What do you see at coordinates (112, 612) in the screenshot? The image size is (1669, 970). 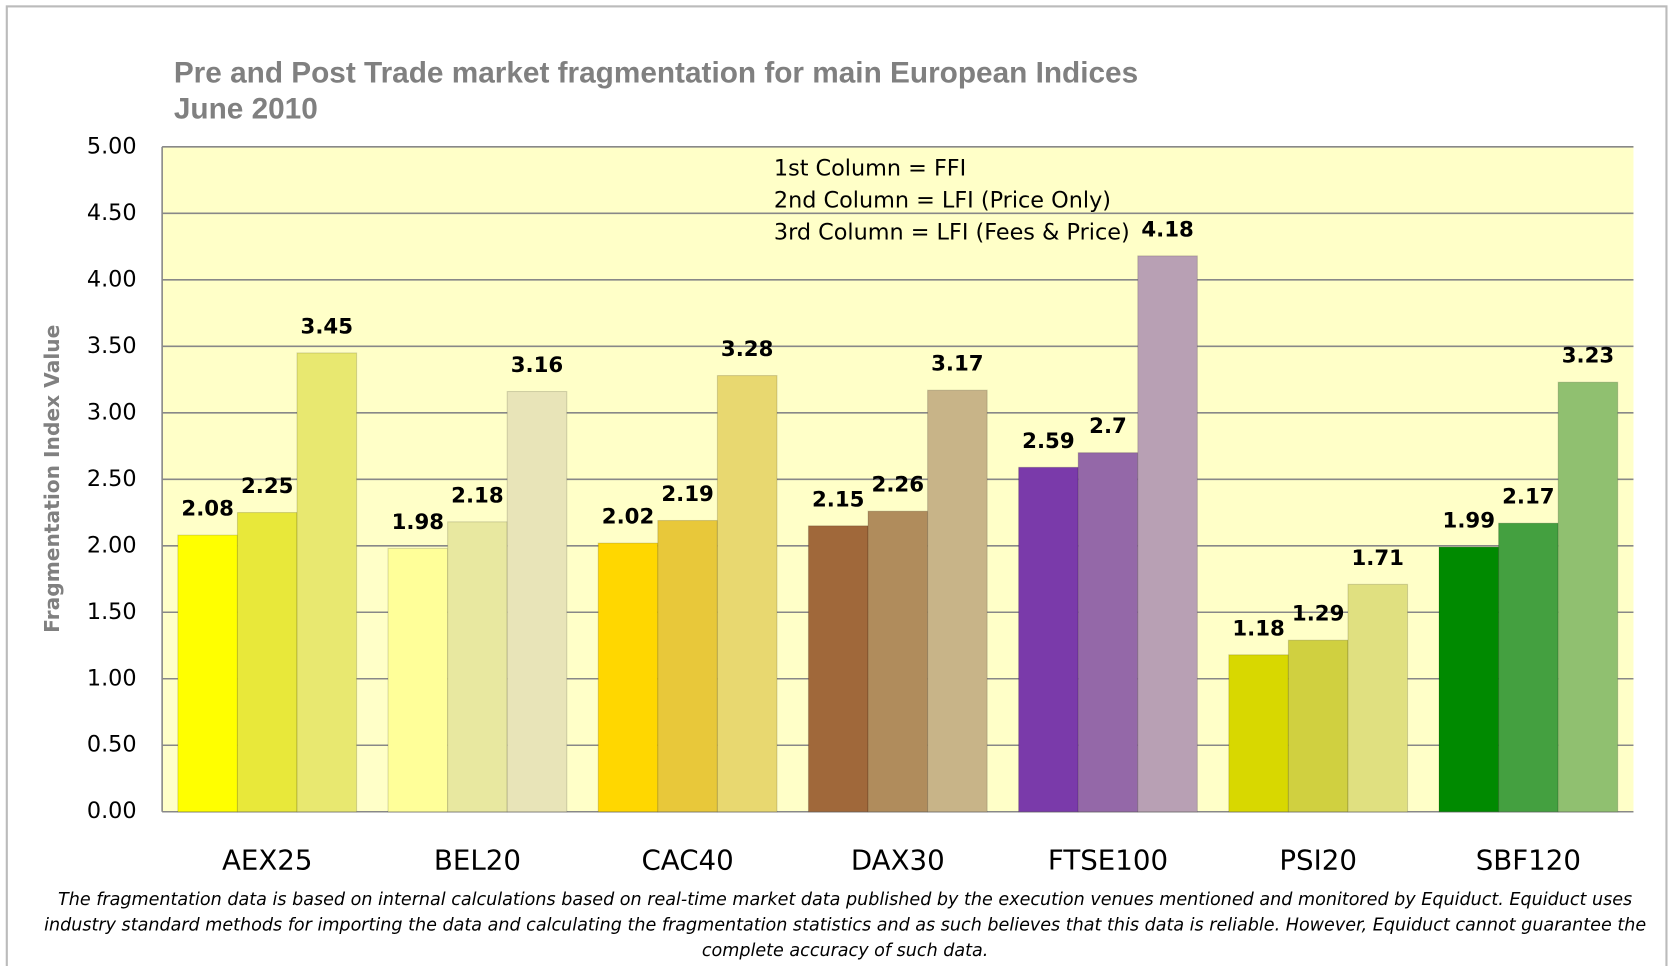 I see `y-tick-label: 1.50` at bounding box center [112, 612].